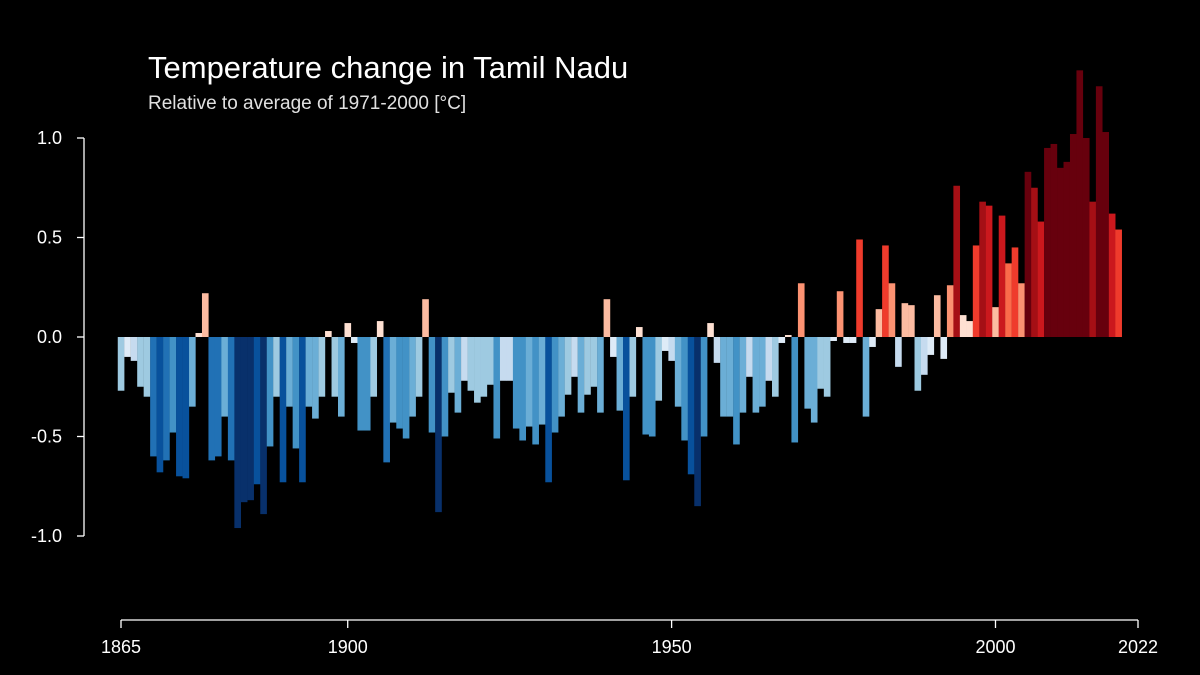 The width and height of the screenshot is (1200, 675). Describe the element at coordinates (46, 536) in the screenshot. I see `y-tick-label: -1.0` at that location.